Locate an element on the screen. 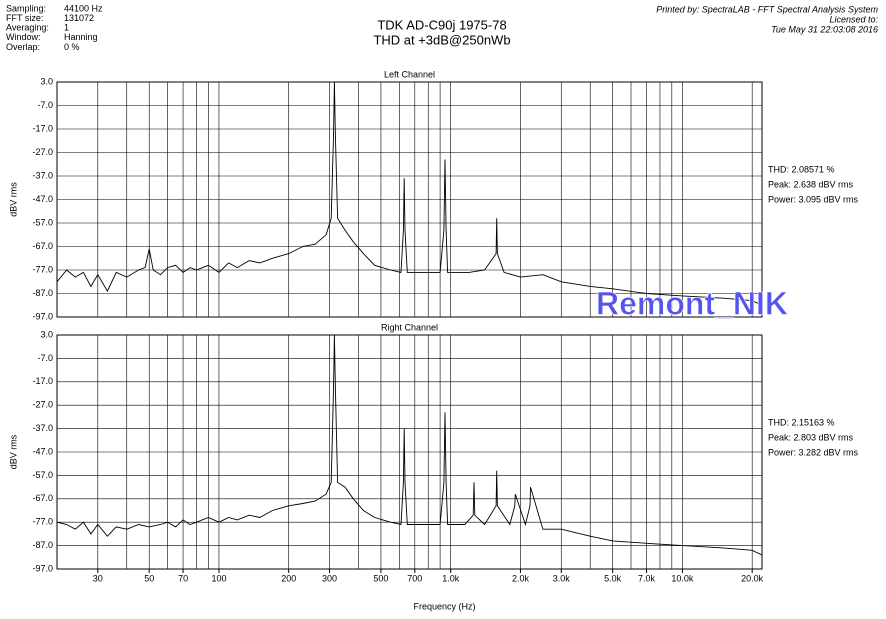  x-tick-label: 50 is located at coordinates (149, 578).